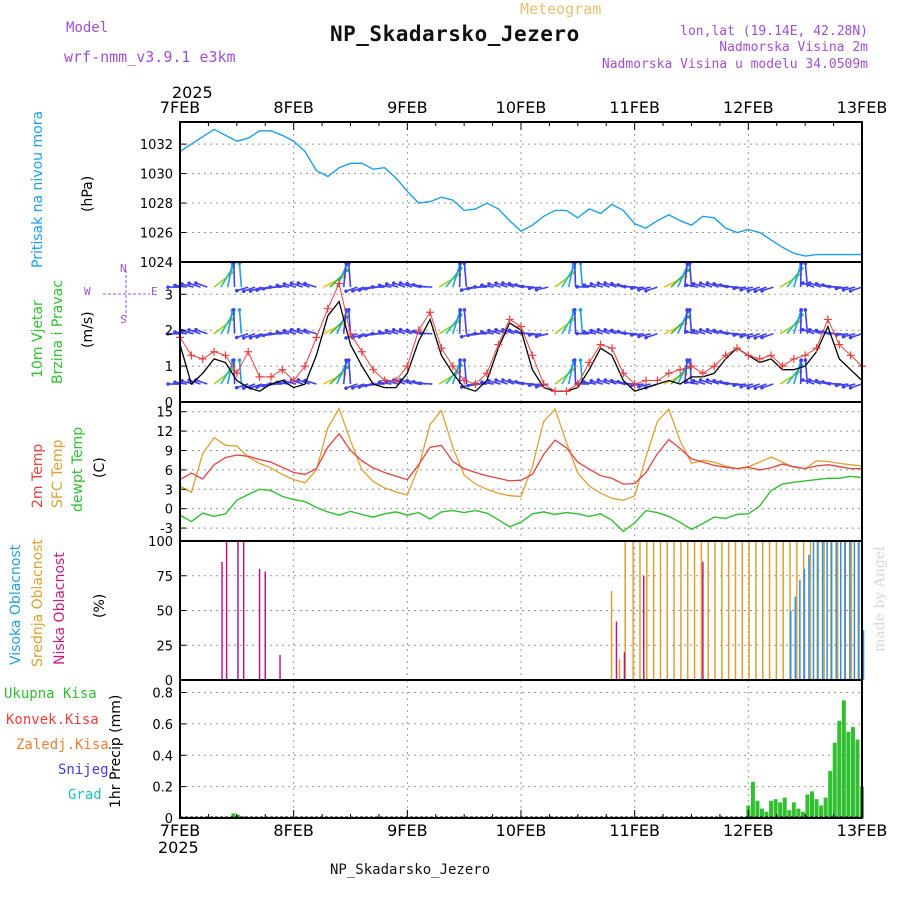  Describe the element at coordinates (293, 830) in the screenshot. I see `x-tick-label-bottom: 8FEB` at that location.